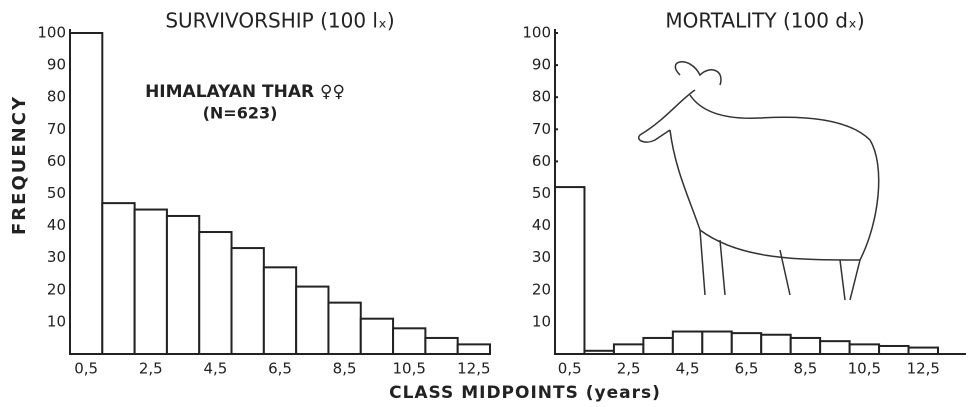  Describe the element at coordinates (764, 21) in the screenshot. I see `chart-title: MORTALITY (100 dₓ)` at that location.